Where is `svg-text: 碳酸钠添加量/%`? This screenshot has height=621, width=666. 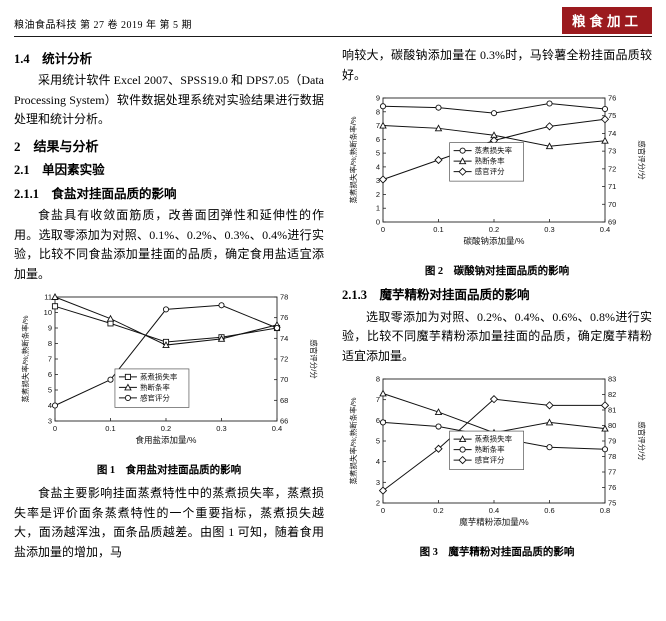 svg-text: 碳酸钠添加量/% is located at coordinates (494, 241).